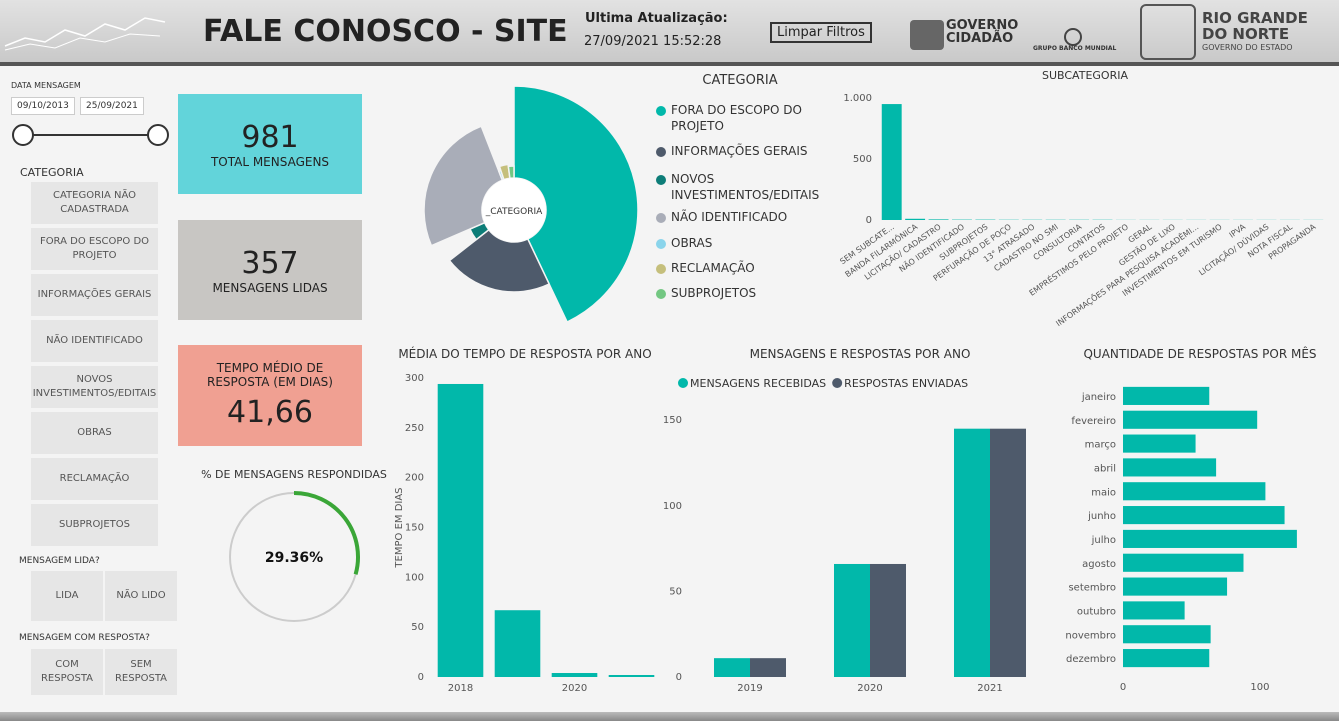 The image size is (1339, 721). Describe the element at coordinates (1168, 32) in the screenshot. I see `logo-icon` at that location.